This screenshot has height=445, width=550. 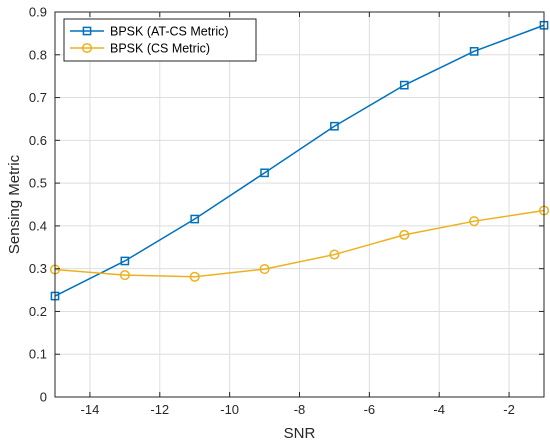 I want to click on legend-entry: BPSK (AT-CS Metric), so click(x=169, y=32).